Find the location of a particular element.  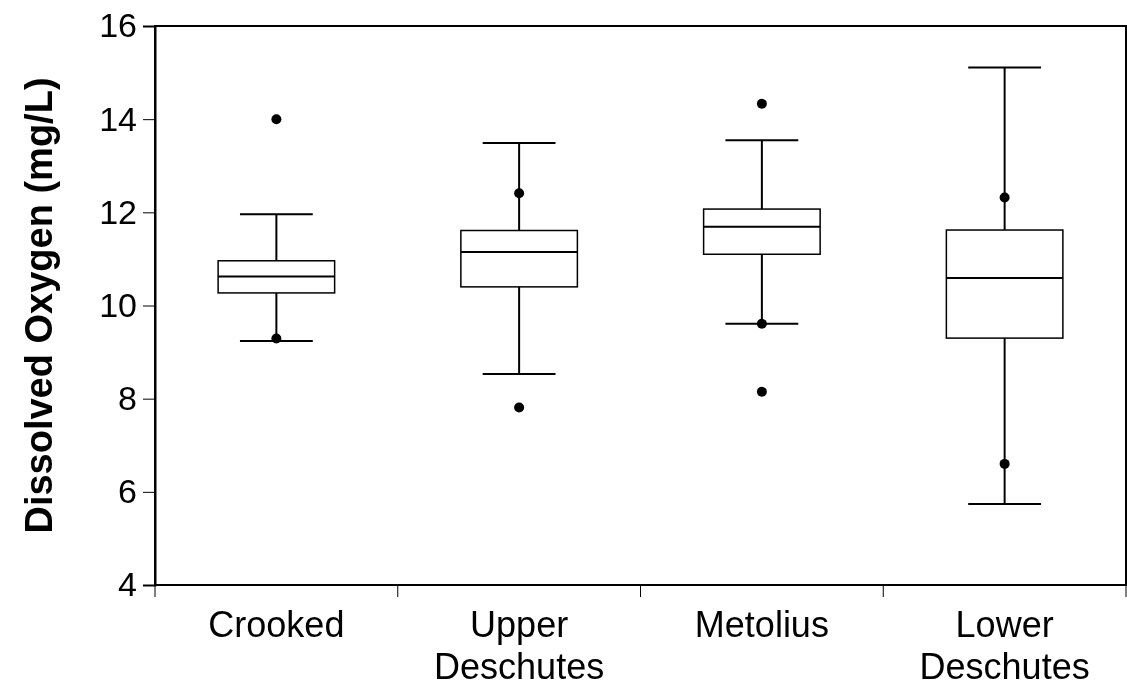

y-tick-label: 14 is located at coordinates (118, 118).